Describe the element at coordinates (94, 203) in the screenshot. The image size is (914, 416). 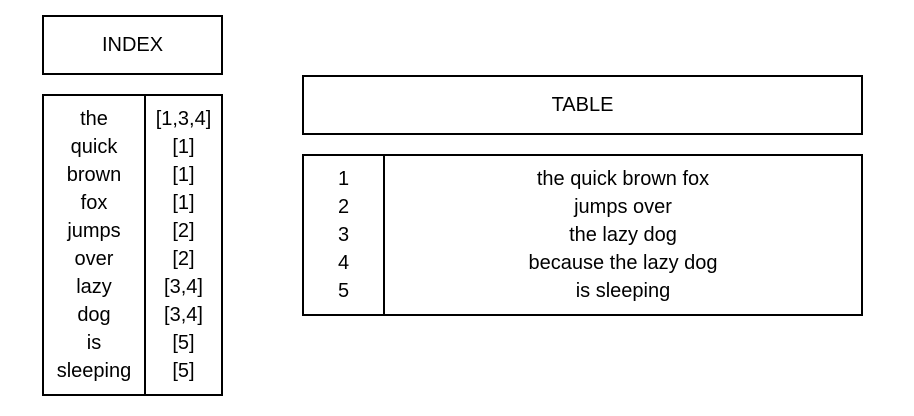
I see `index-word: fox` at that location.